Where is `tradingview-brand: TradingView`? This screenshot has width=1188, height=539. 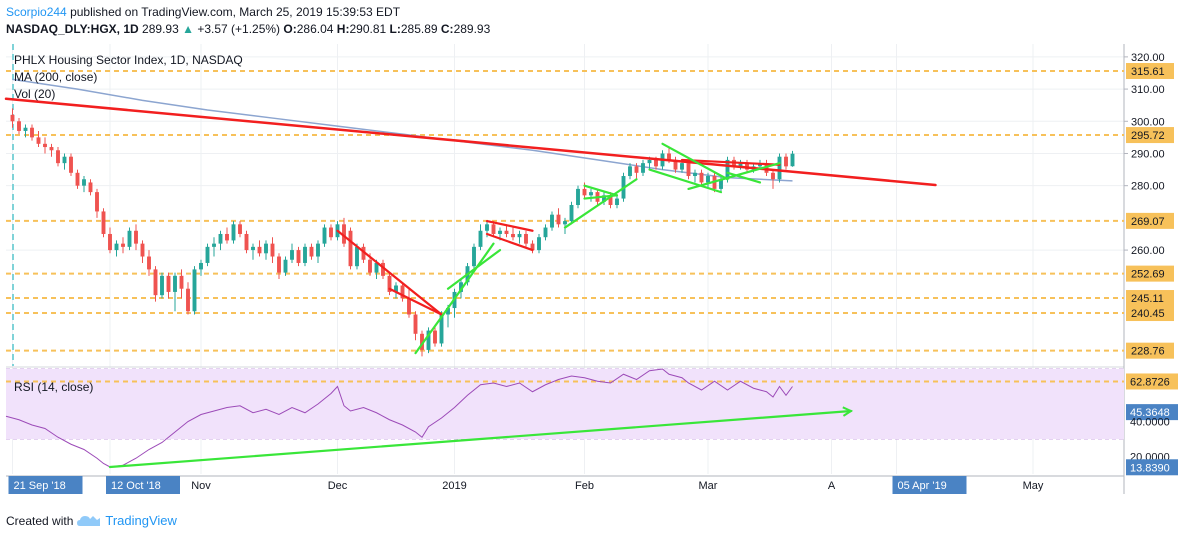 tradingview-brand: TradingView is located at coordinates (141, 520).